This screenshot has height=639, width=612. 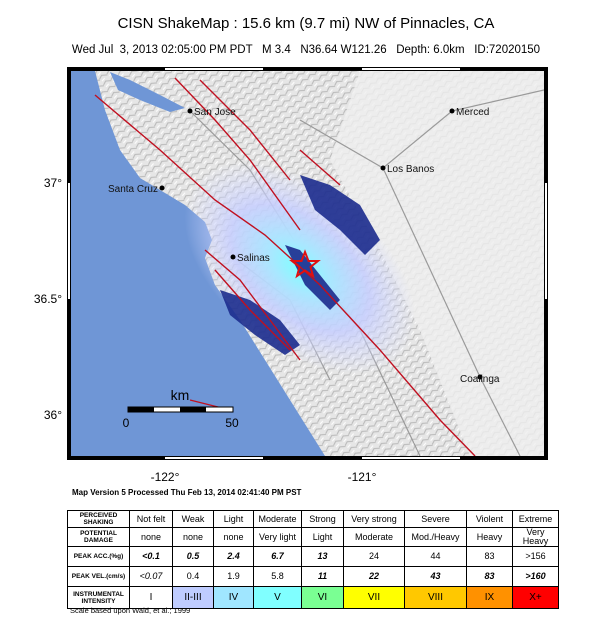 I want to click on table-cell: 11, so click(x=322, y=576).